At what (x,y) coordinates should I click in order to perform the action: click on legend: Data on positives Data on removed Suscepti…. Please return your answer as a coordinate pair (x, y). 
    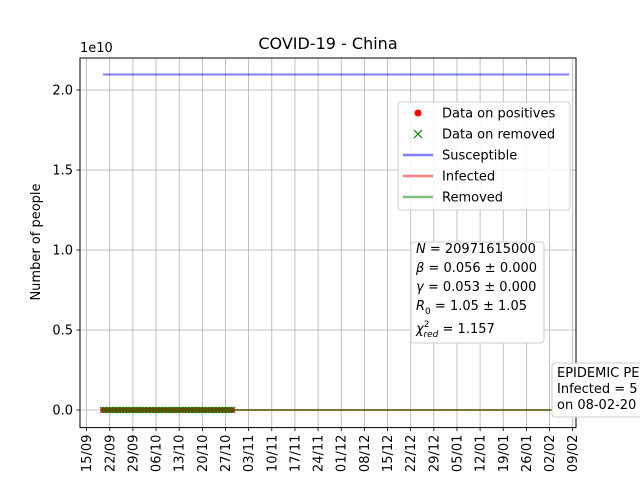
    Looking at the image, I should click on (484, 156).